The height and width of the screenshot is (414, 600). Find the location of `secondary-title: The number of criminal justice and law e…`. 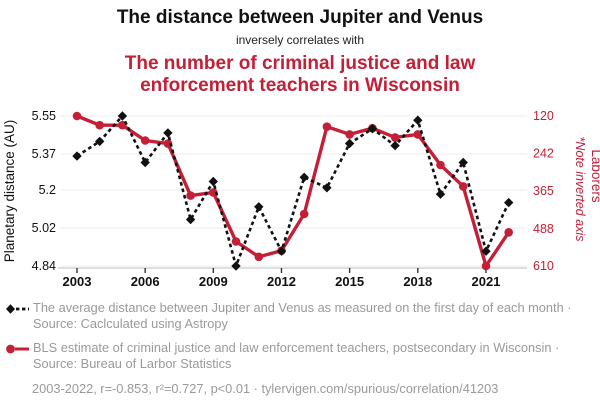

secondary-title: The number of criminal justice and law e… is located at coordinates (300, 74).